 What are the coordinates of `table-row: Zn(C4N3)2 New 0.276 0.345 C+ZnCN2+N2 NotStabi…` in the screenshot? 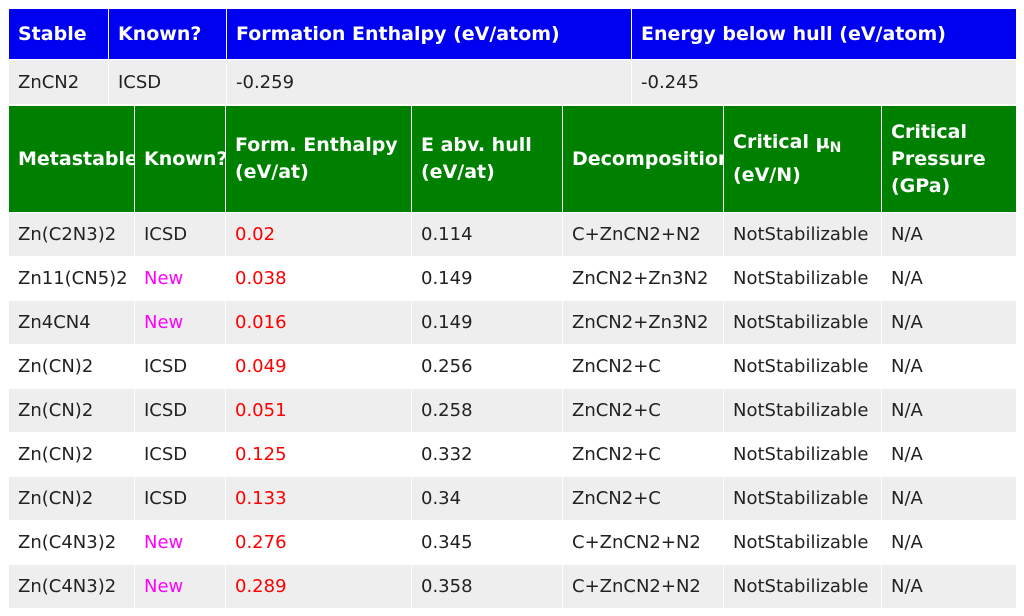 It's located at (512, 542).